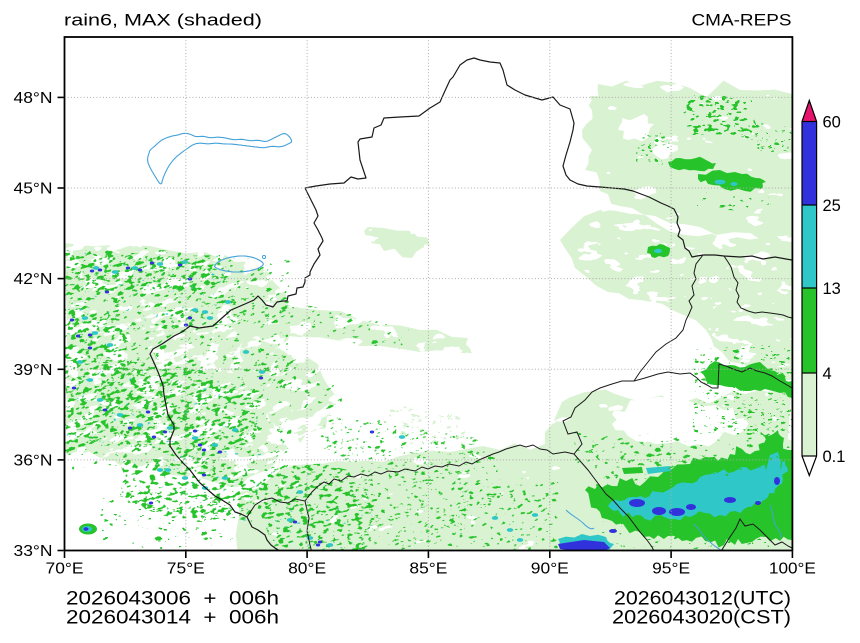 Image resolution: width=860 pixels, height=643 pixels. What do you see at coordinates (428, 569) in the screenshot?
I see `svg-text: 85°E` at bounding box center [428, 569].